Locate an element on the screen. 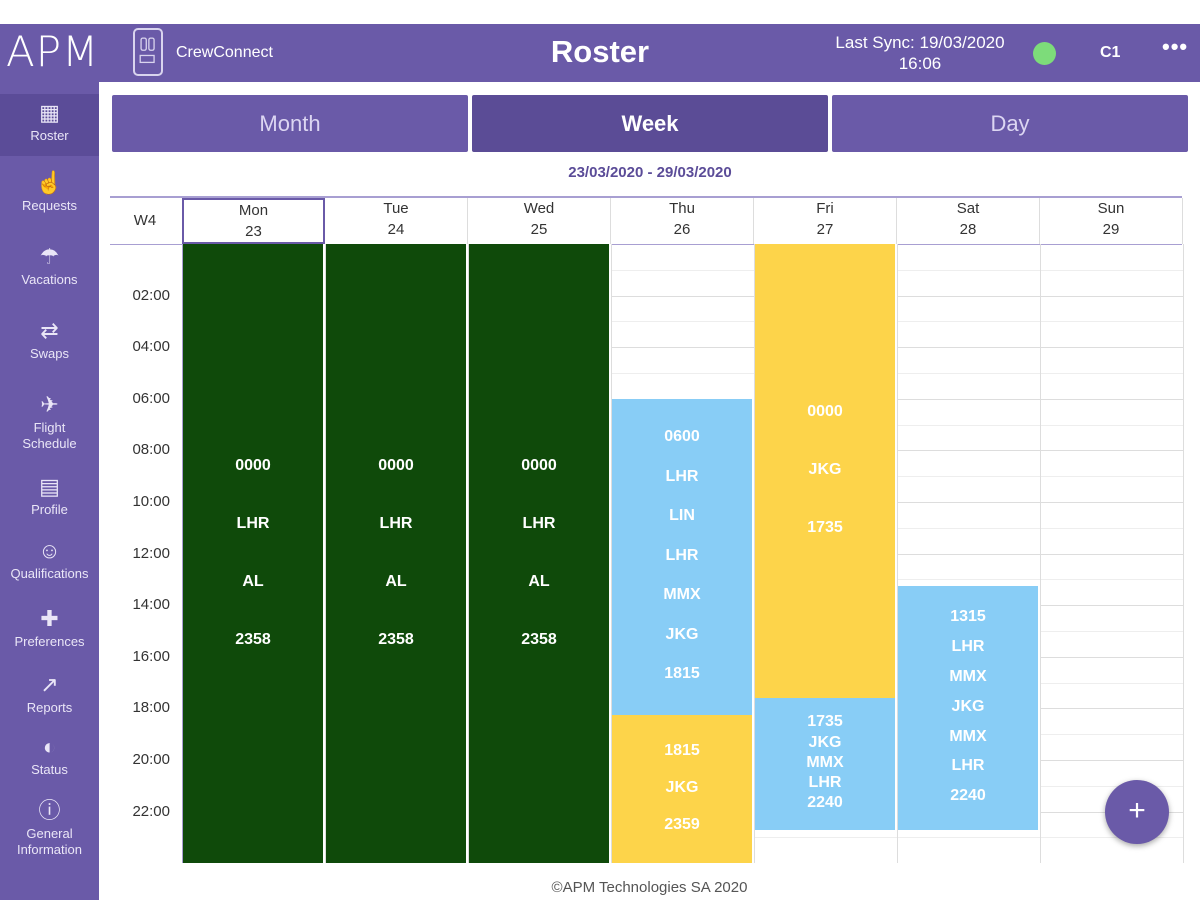 The width and height of the screenshot is (1200, 900). tab-month: Month is located at coordinates (290, 123).